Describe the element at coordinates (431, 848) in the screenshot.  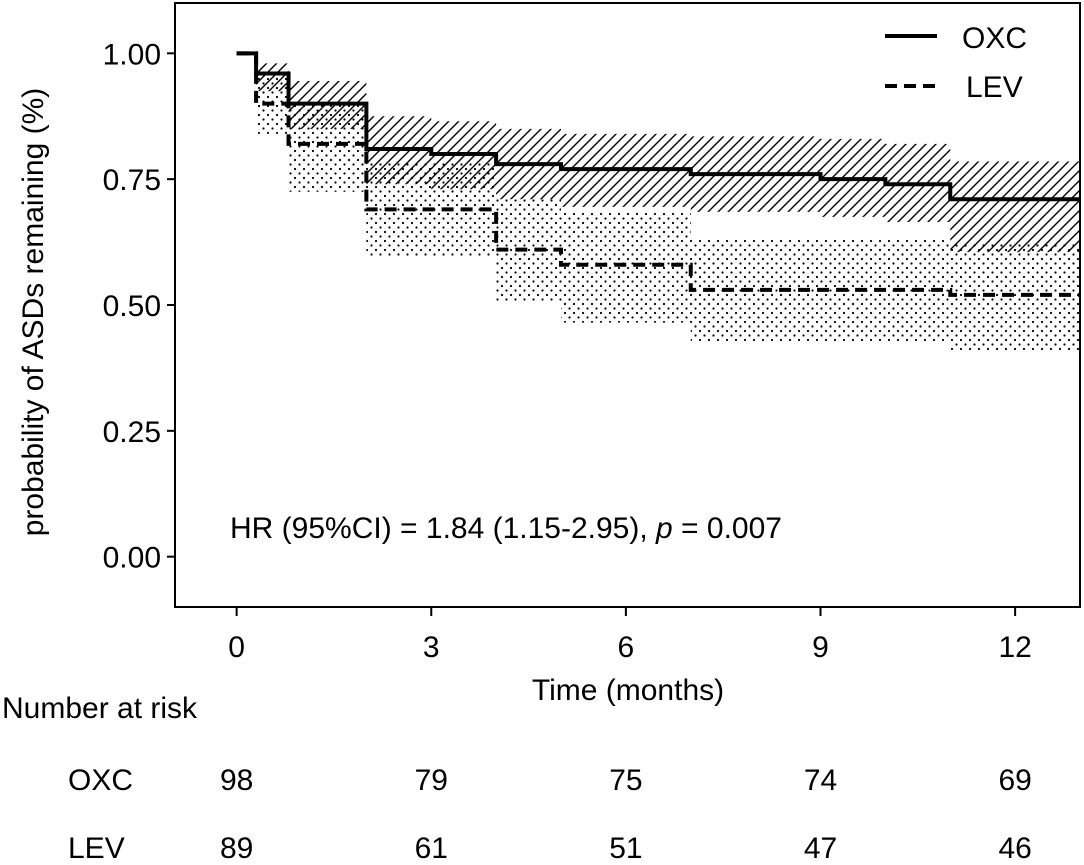
I see `risk-value-lev: 61` at that location.